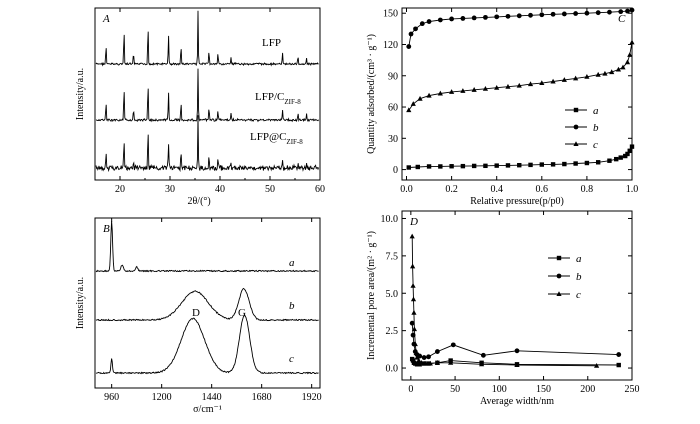  What do you see at coordinates (496, 189) in the screenshot?
I see `panel-c-x-tick-label: 0.4` at bounding box center [496, 189].